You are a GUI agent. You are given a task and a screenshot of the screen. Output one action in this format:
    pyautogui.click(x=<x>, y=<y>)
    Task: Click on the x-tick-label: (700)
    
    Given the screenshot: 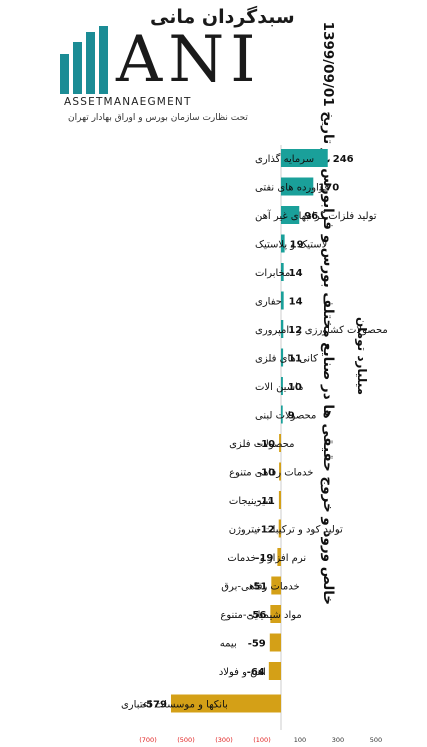 What is the action you would take?
    pyautogui.click(x=147, y=740)
    